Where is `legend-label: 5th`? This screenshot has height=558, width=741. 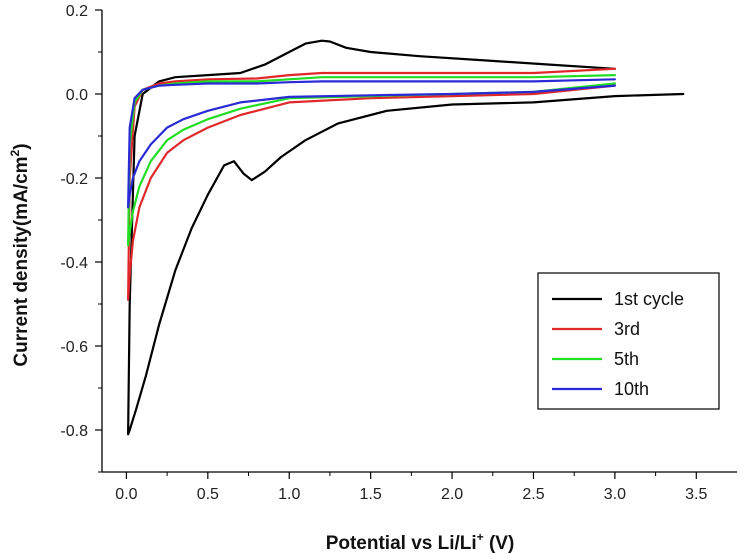 legend-label: 5th is located at coordinates (626, 359).